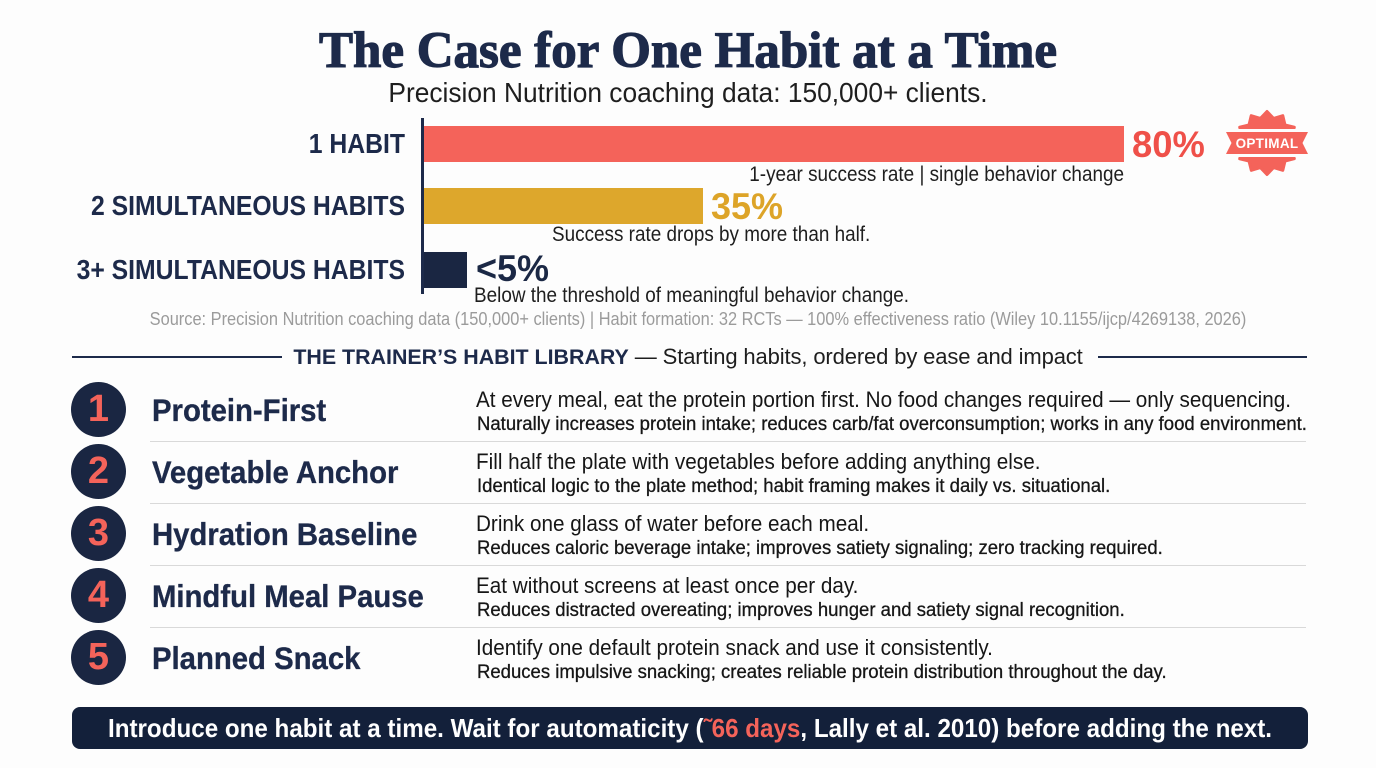 This screenshot has height=768, width=1376. I want to click on svg-text: OPTIMAL, so click(1267, 143).